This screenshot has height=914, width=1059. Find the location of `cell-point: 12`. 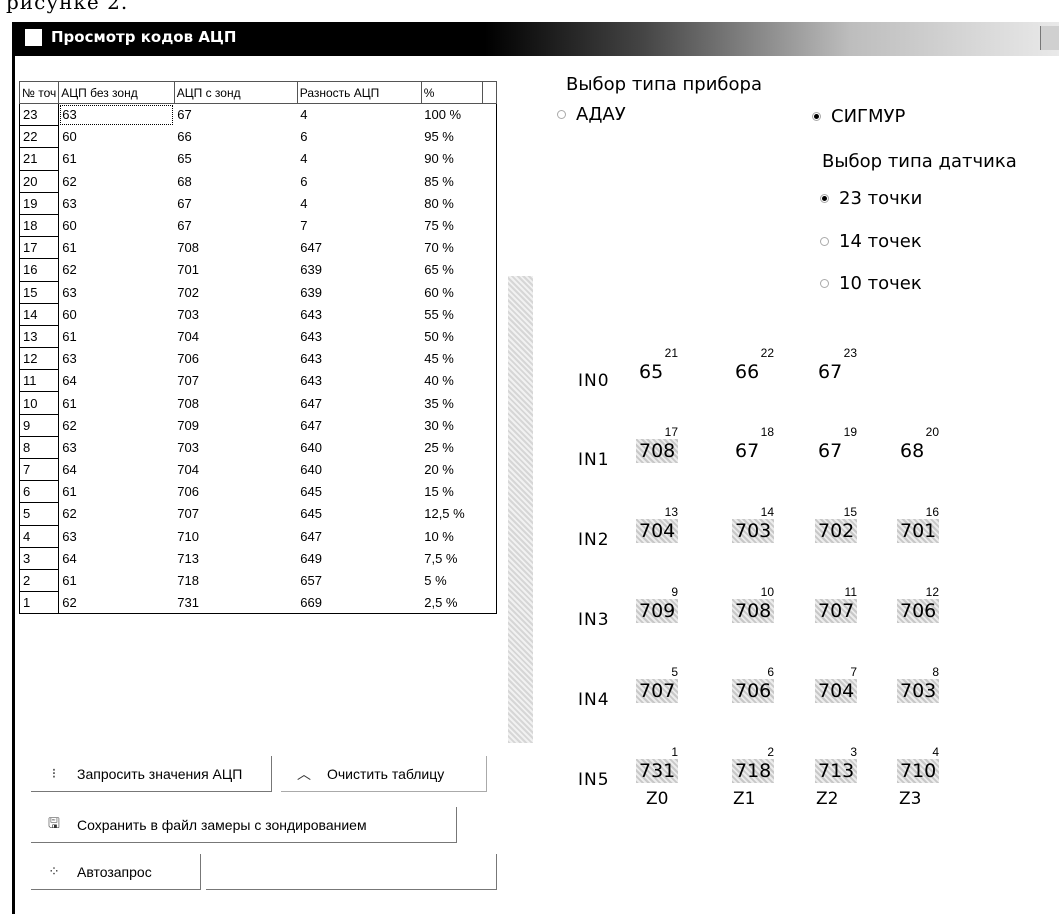

cell-point: 12 is located at coordinates (39, 359).